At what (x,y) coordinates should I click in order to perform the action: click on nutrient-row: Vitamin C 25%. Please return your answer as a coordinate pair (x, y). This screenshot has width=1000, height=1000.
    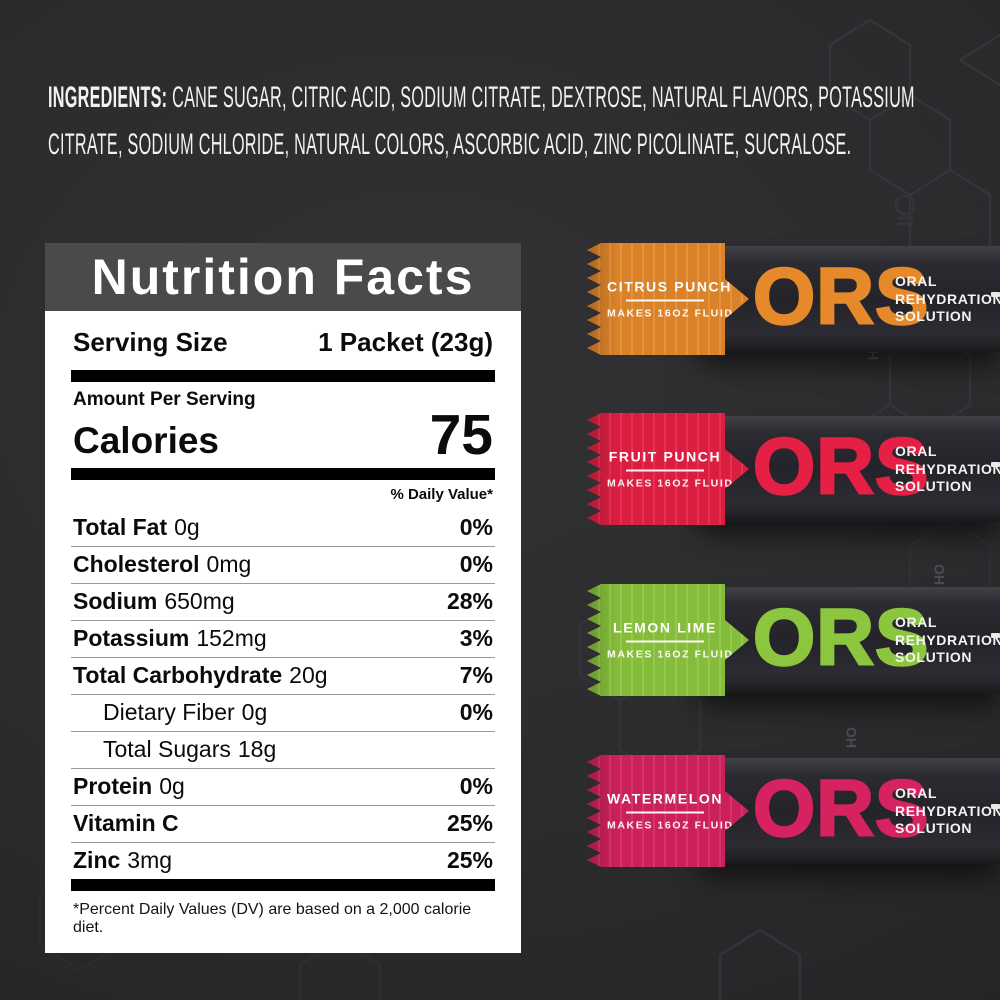
    Looking at the image, I should click on (283, 824).